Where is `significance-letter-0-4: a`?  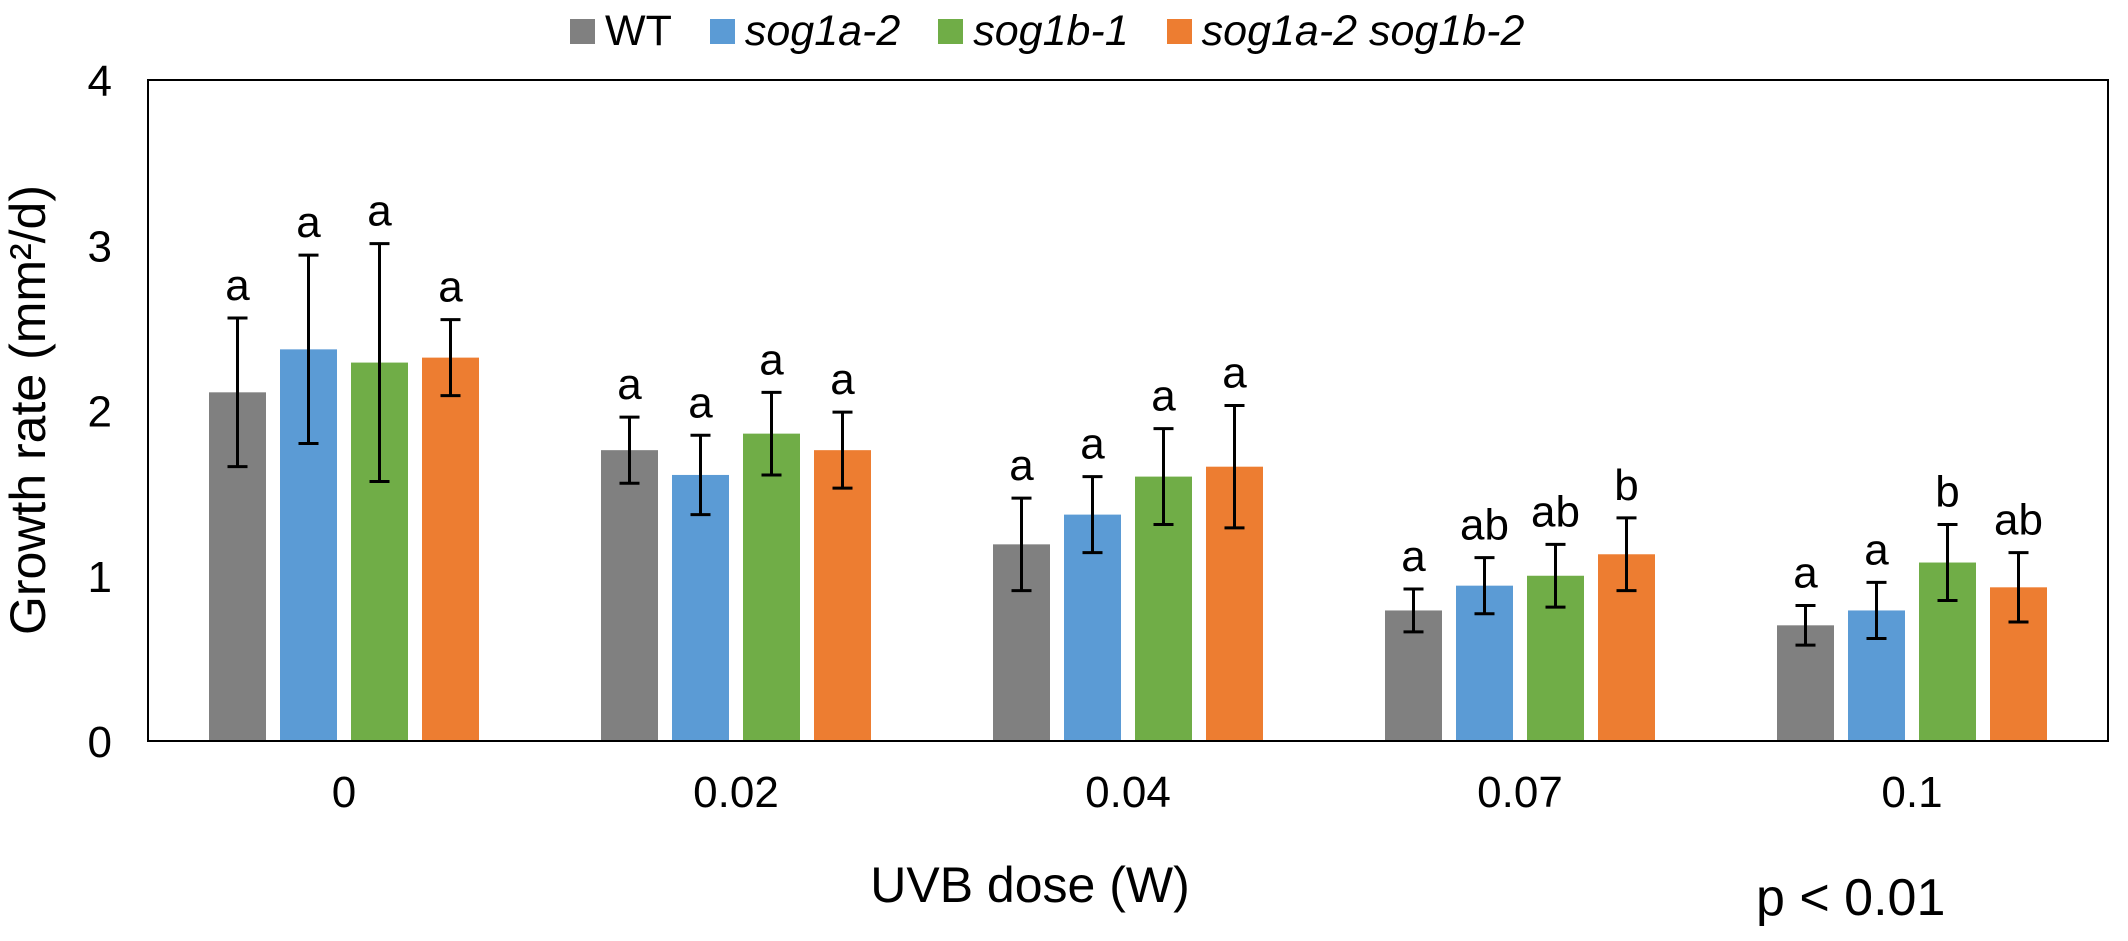 significance-letter-0-4: a is located at coordinates (1805, 572).